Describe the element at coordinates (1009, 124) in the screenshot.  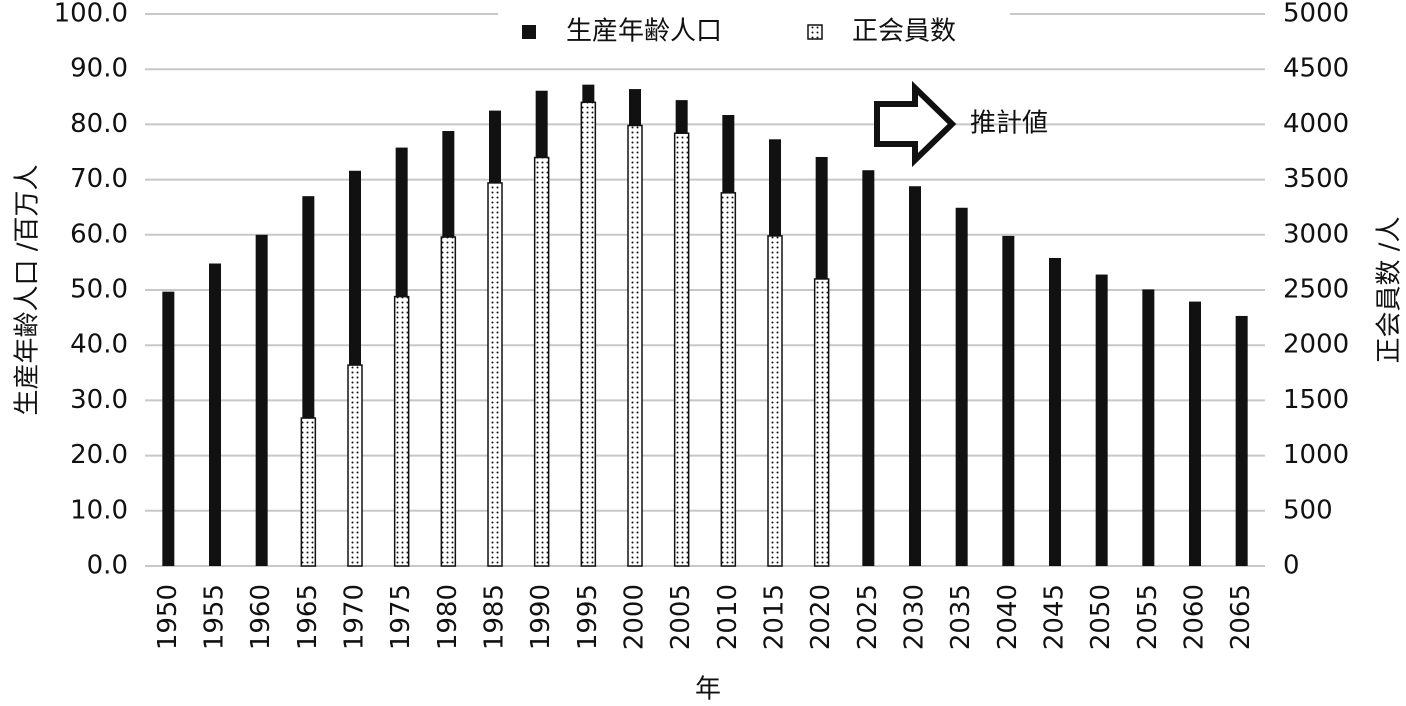
I see `annotation: 推計値` at that location.